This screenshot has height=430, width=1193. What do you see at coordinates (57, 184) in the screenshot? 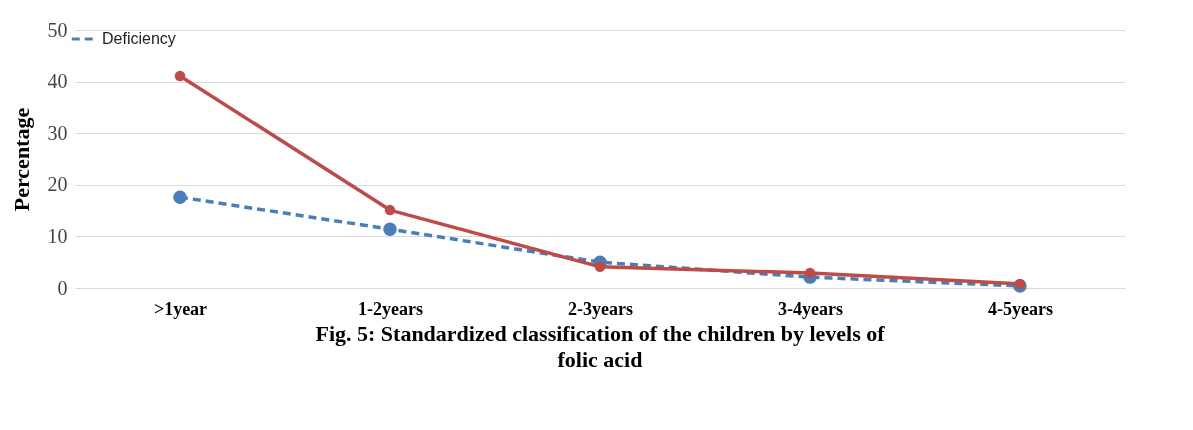
I see `y-tick-label: 20` at bounding box center [57, 184].